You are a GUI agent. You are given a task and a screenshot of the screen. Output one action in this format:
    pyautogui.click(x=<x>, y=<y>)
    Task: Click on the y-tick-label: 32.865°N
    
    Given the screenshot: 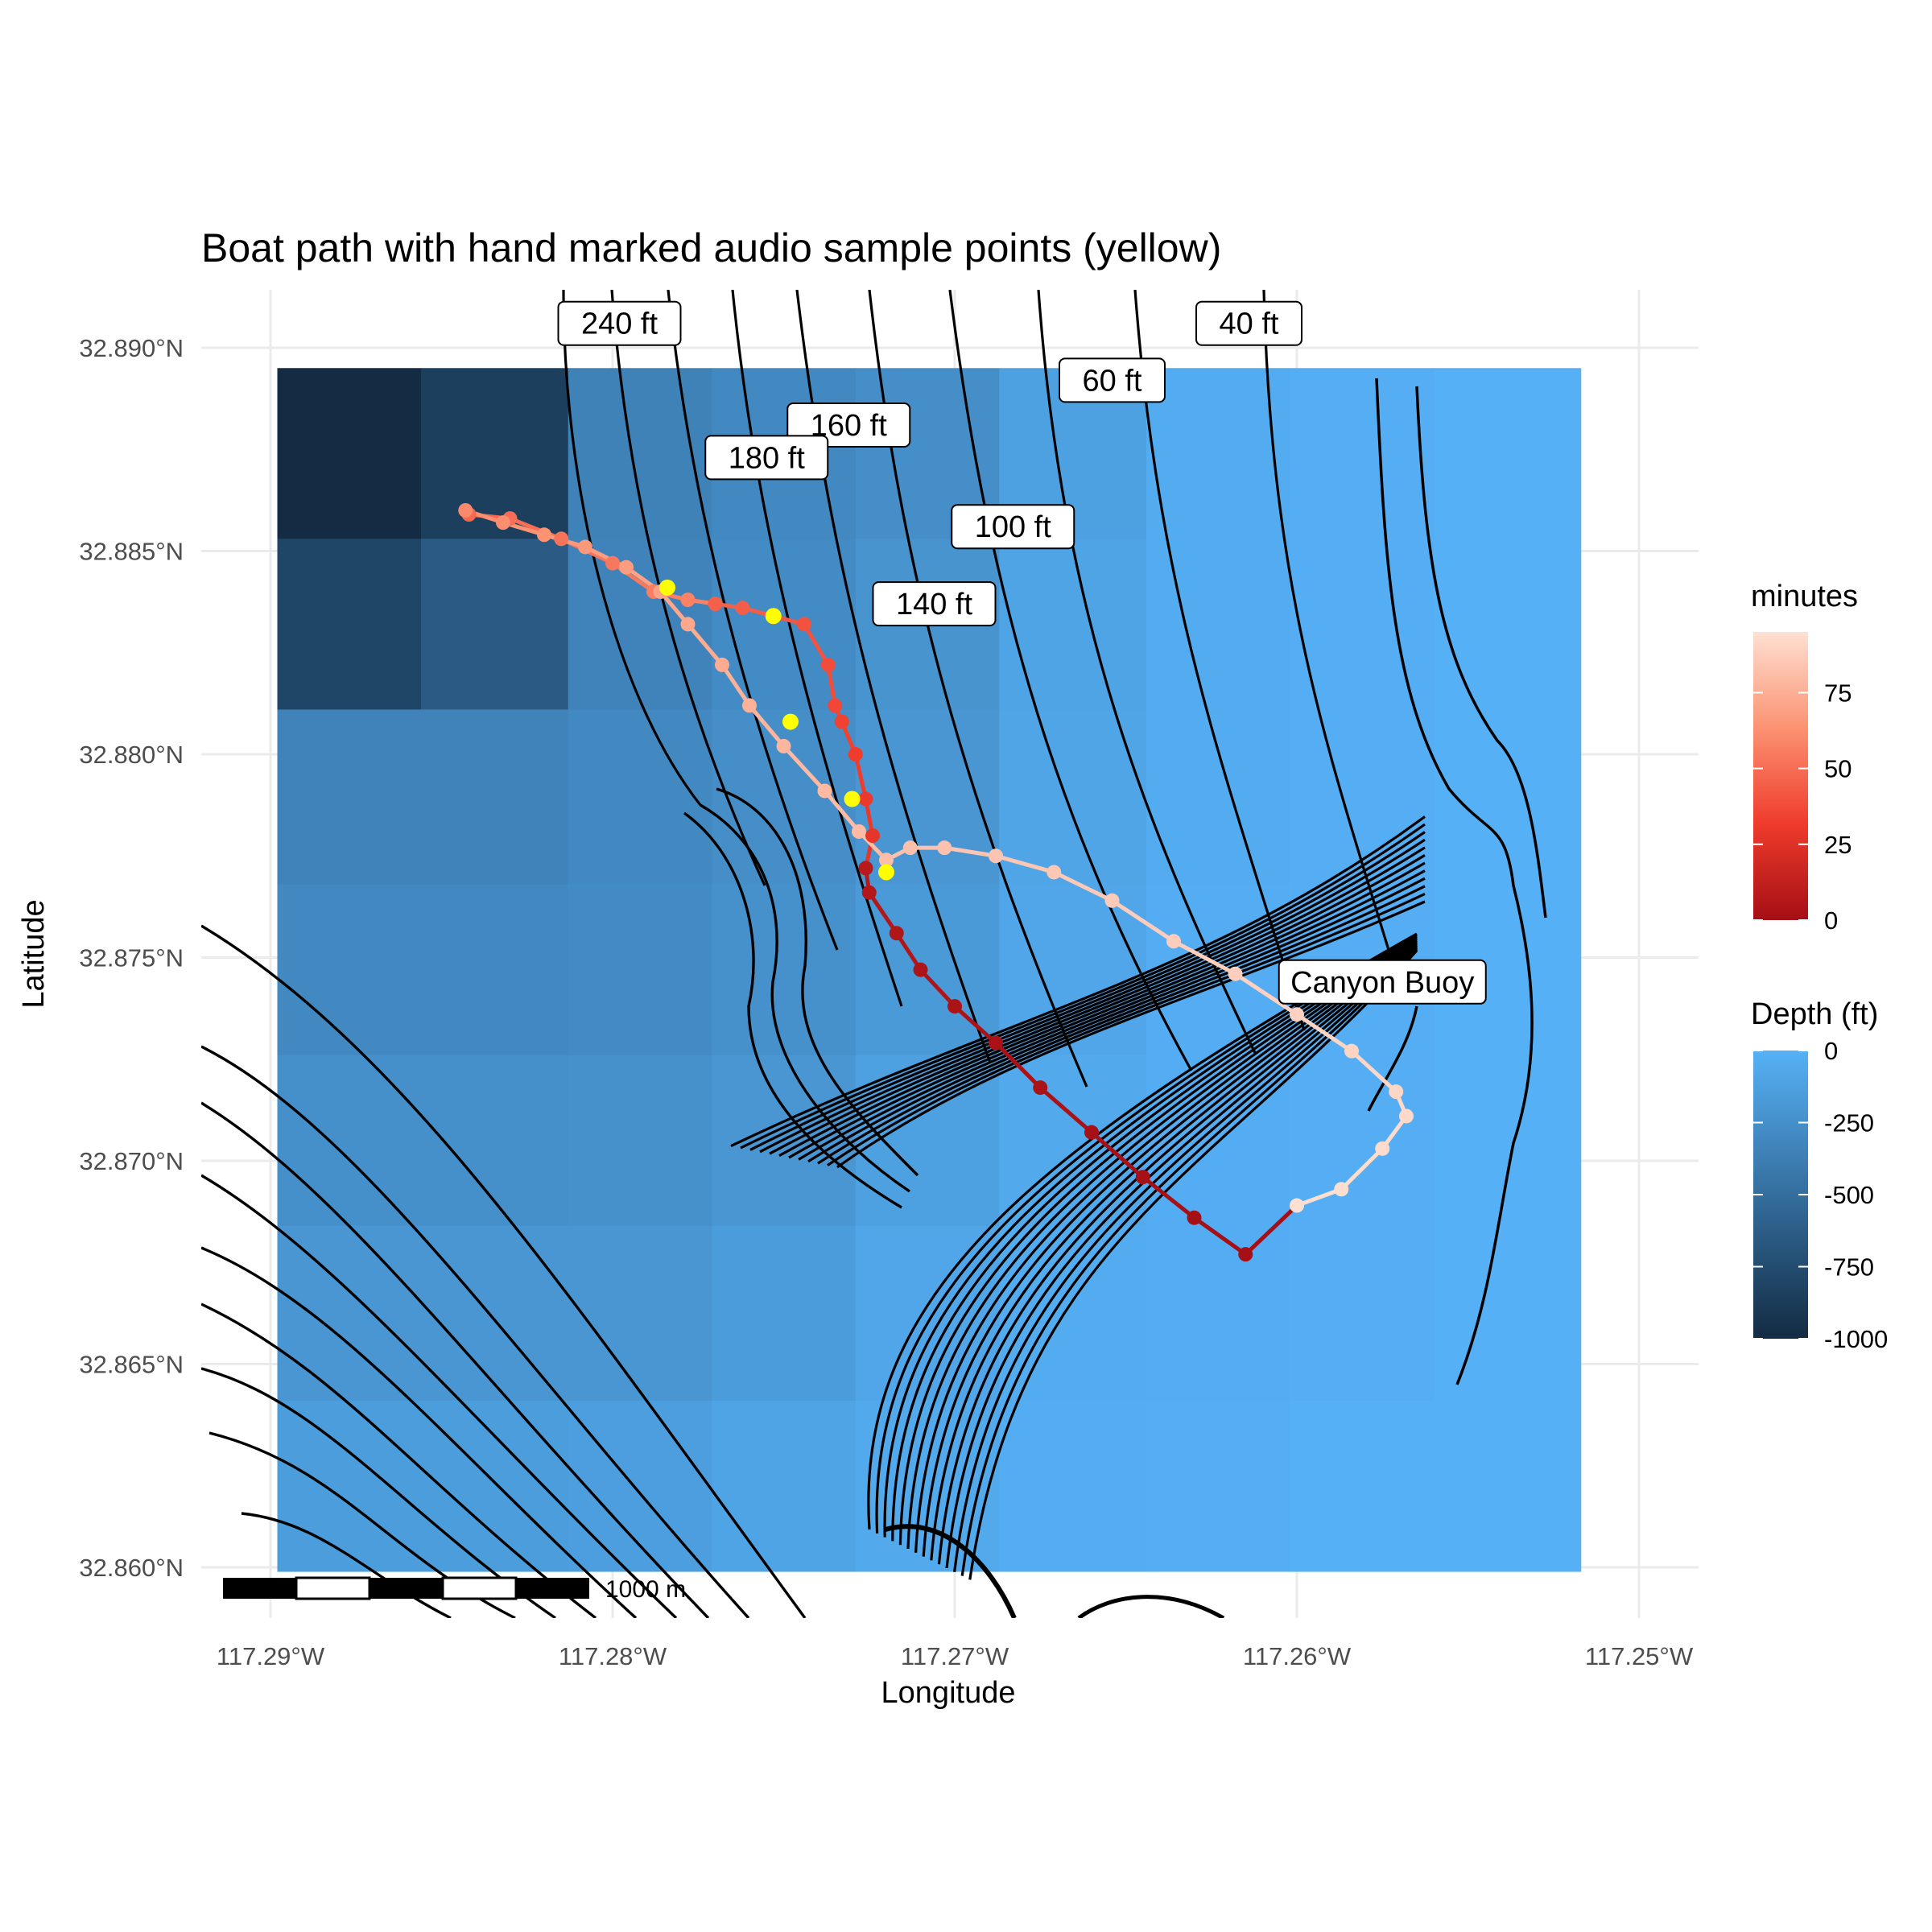 What is the action you would take?
    pyautogui.click(x=131, y=1365)
    